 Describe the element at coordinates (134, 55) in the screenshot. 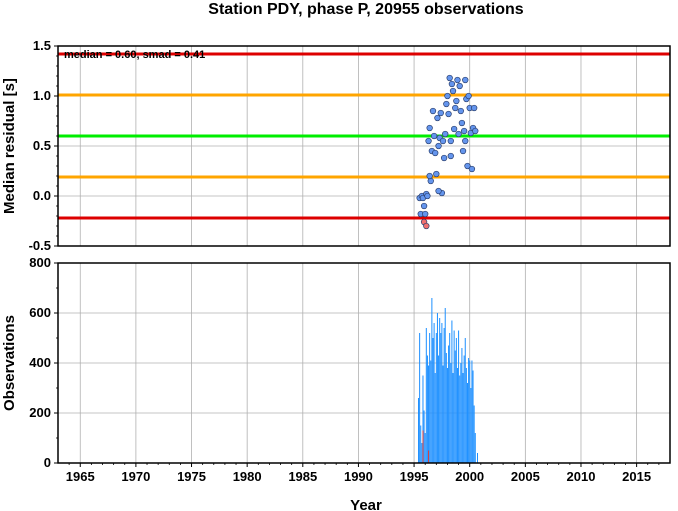

I see `median-smad-annotation: median = 0.60, smad = 0.41` at that location.